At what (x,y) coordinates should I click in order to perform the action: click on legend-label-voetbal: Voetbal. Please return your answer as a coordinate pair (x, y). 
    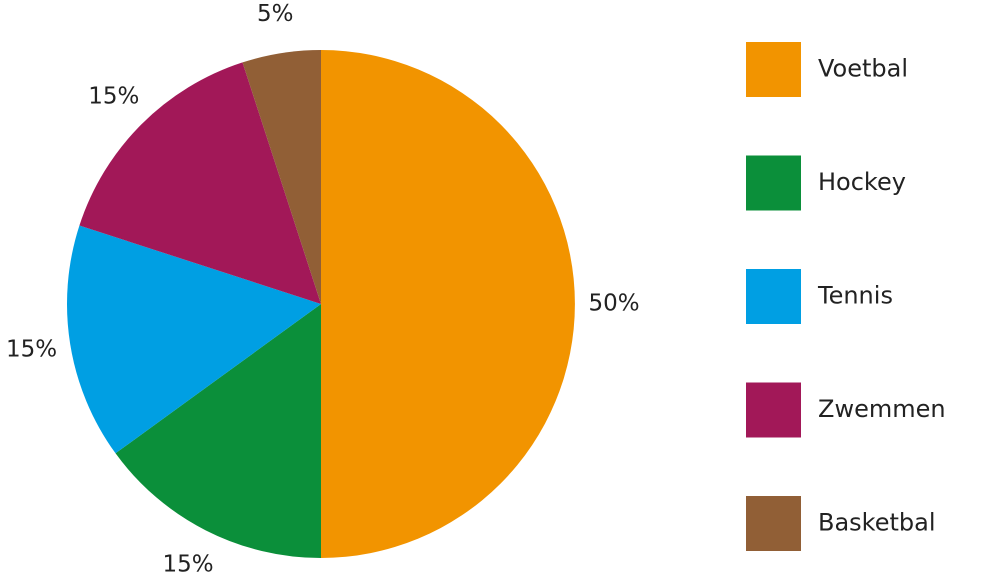
    Looking at the image, I should click on (863, 69).